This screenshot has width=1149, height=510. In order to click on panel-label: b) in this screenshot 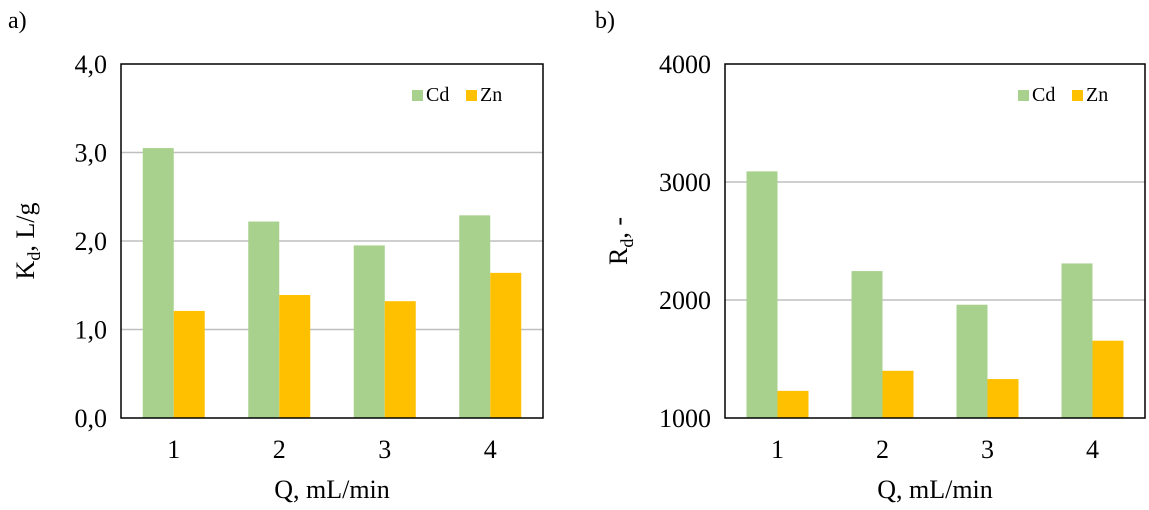, I will do `click(605, 21)`.